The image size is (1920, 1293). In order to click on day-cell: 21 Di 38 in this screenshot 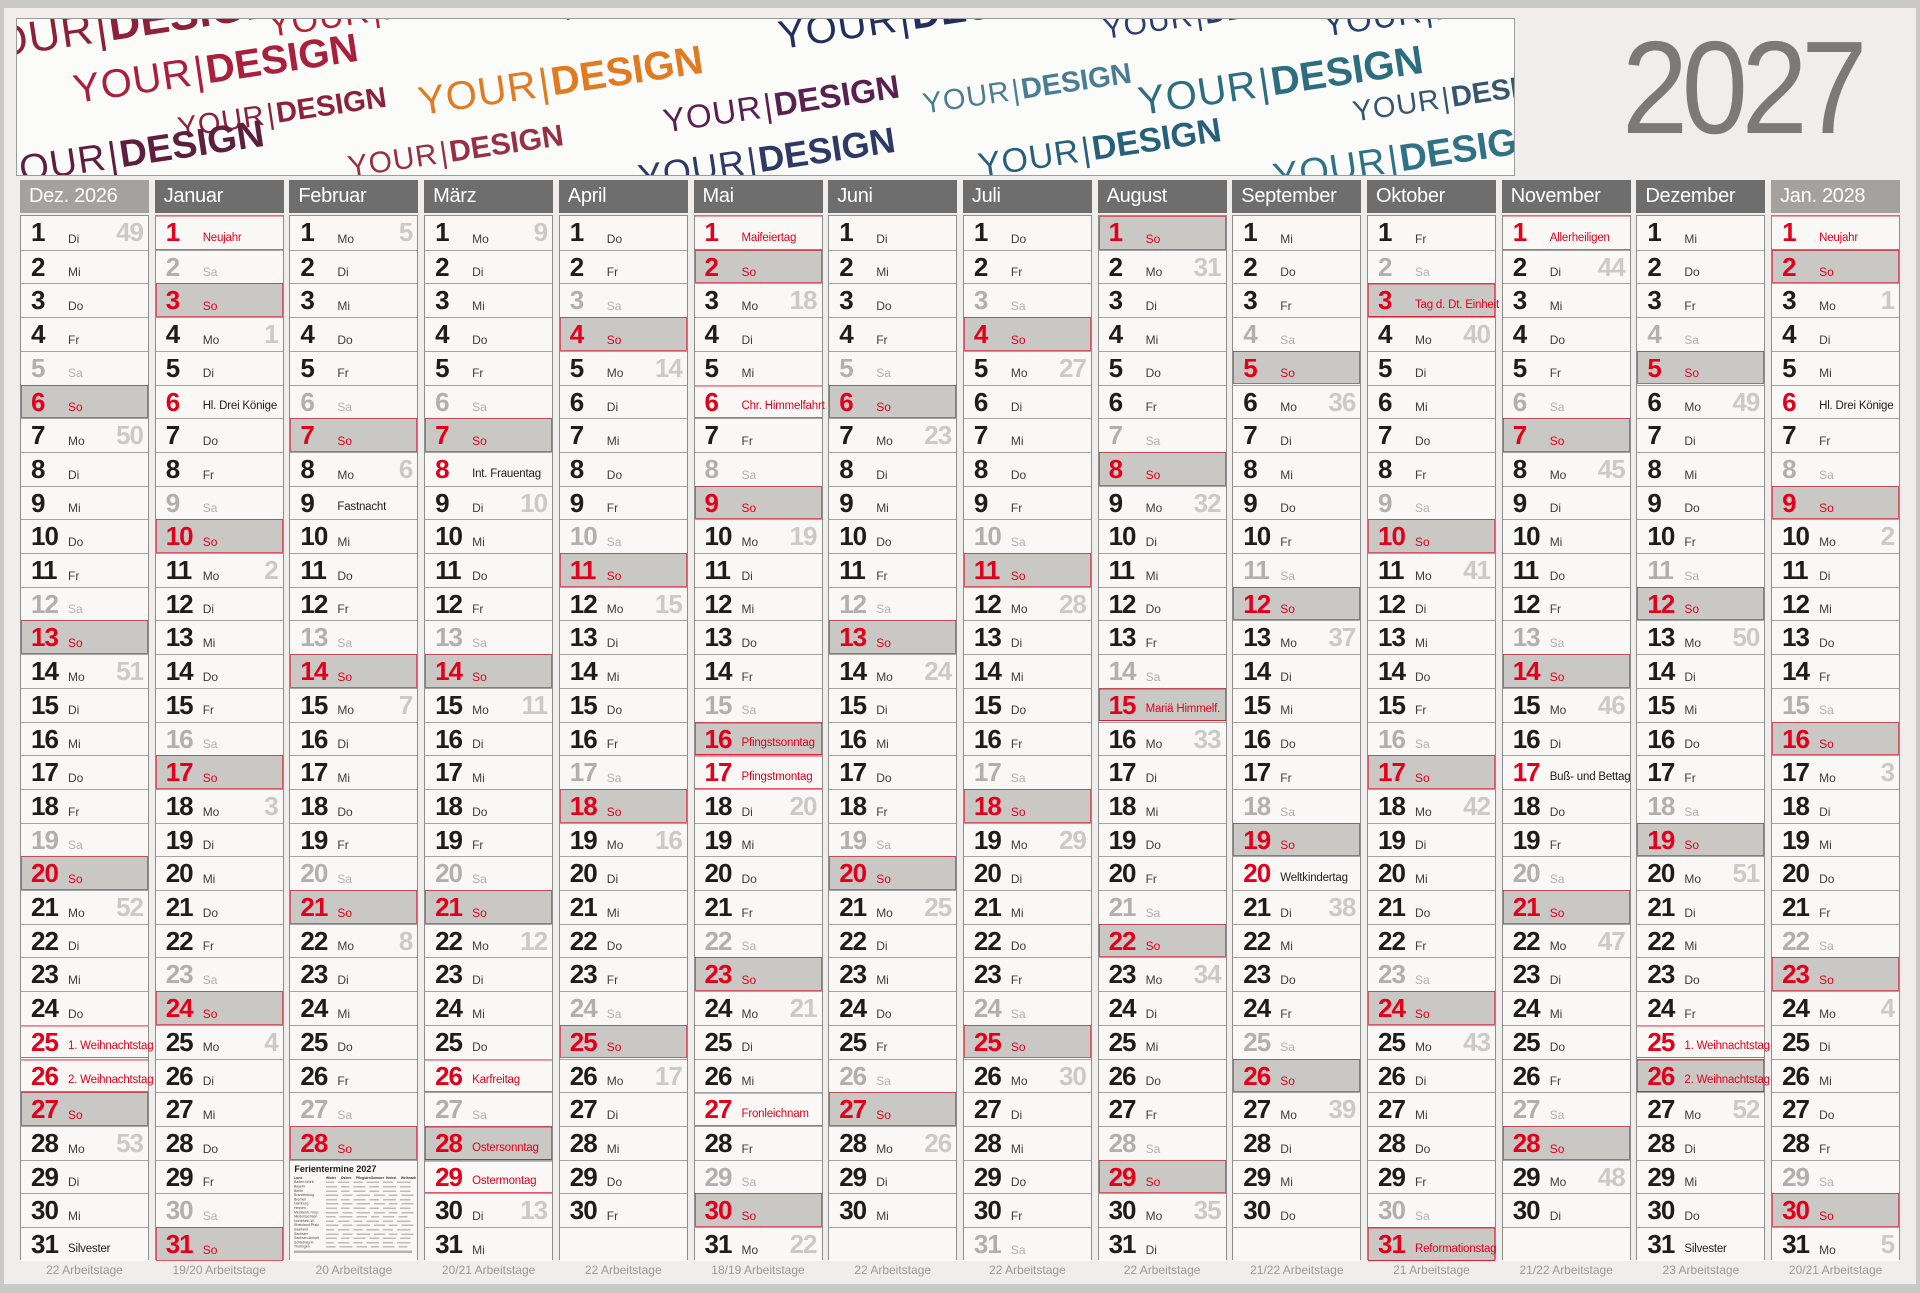, I will do `click(1297, 907)`.